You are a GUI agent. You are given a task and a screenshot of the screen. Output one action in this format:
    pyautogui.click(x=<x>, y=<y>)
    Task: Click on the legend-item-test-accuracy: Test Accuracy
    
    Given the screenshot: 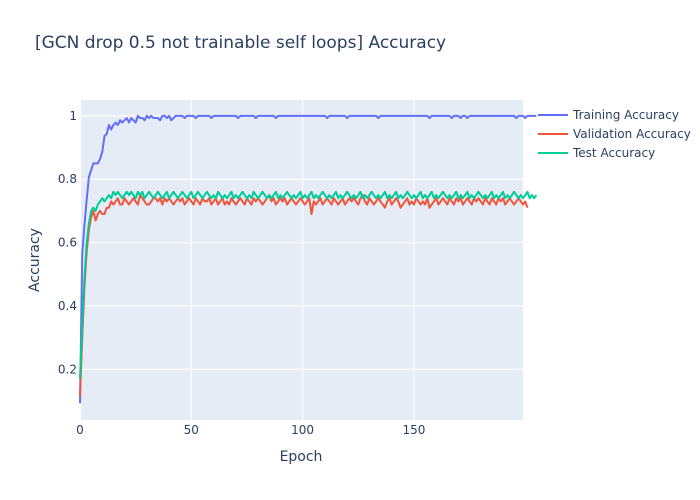 What is the action you would take?
    pyautogui.click(x=596, y=153)
    